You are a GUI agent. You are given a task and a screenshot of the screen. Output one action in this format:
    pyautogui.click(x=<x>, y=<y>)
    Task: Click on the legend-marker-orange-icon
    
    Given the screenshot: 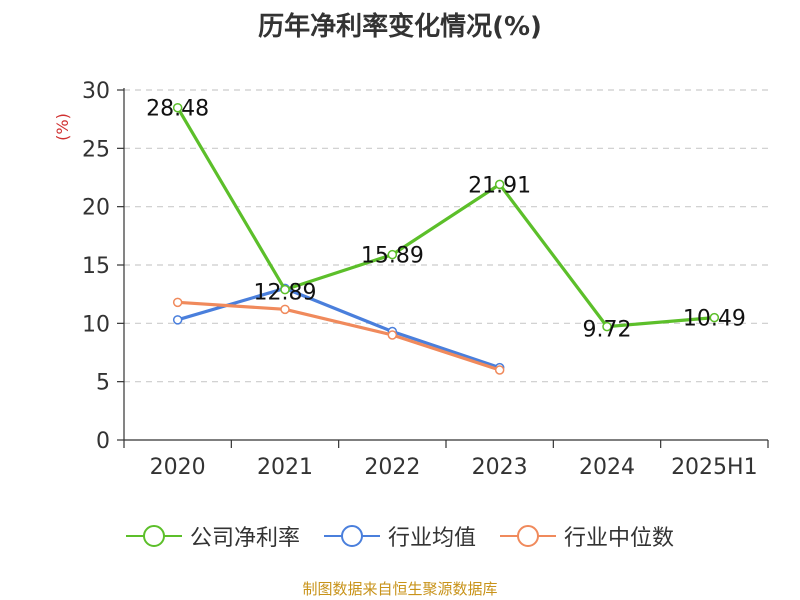 What is the action you would take?
    pyautogui.click(x=528, y=536)
    